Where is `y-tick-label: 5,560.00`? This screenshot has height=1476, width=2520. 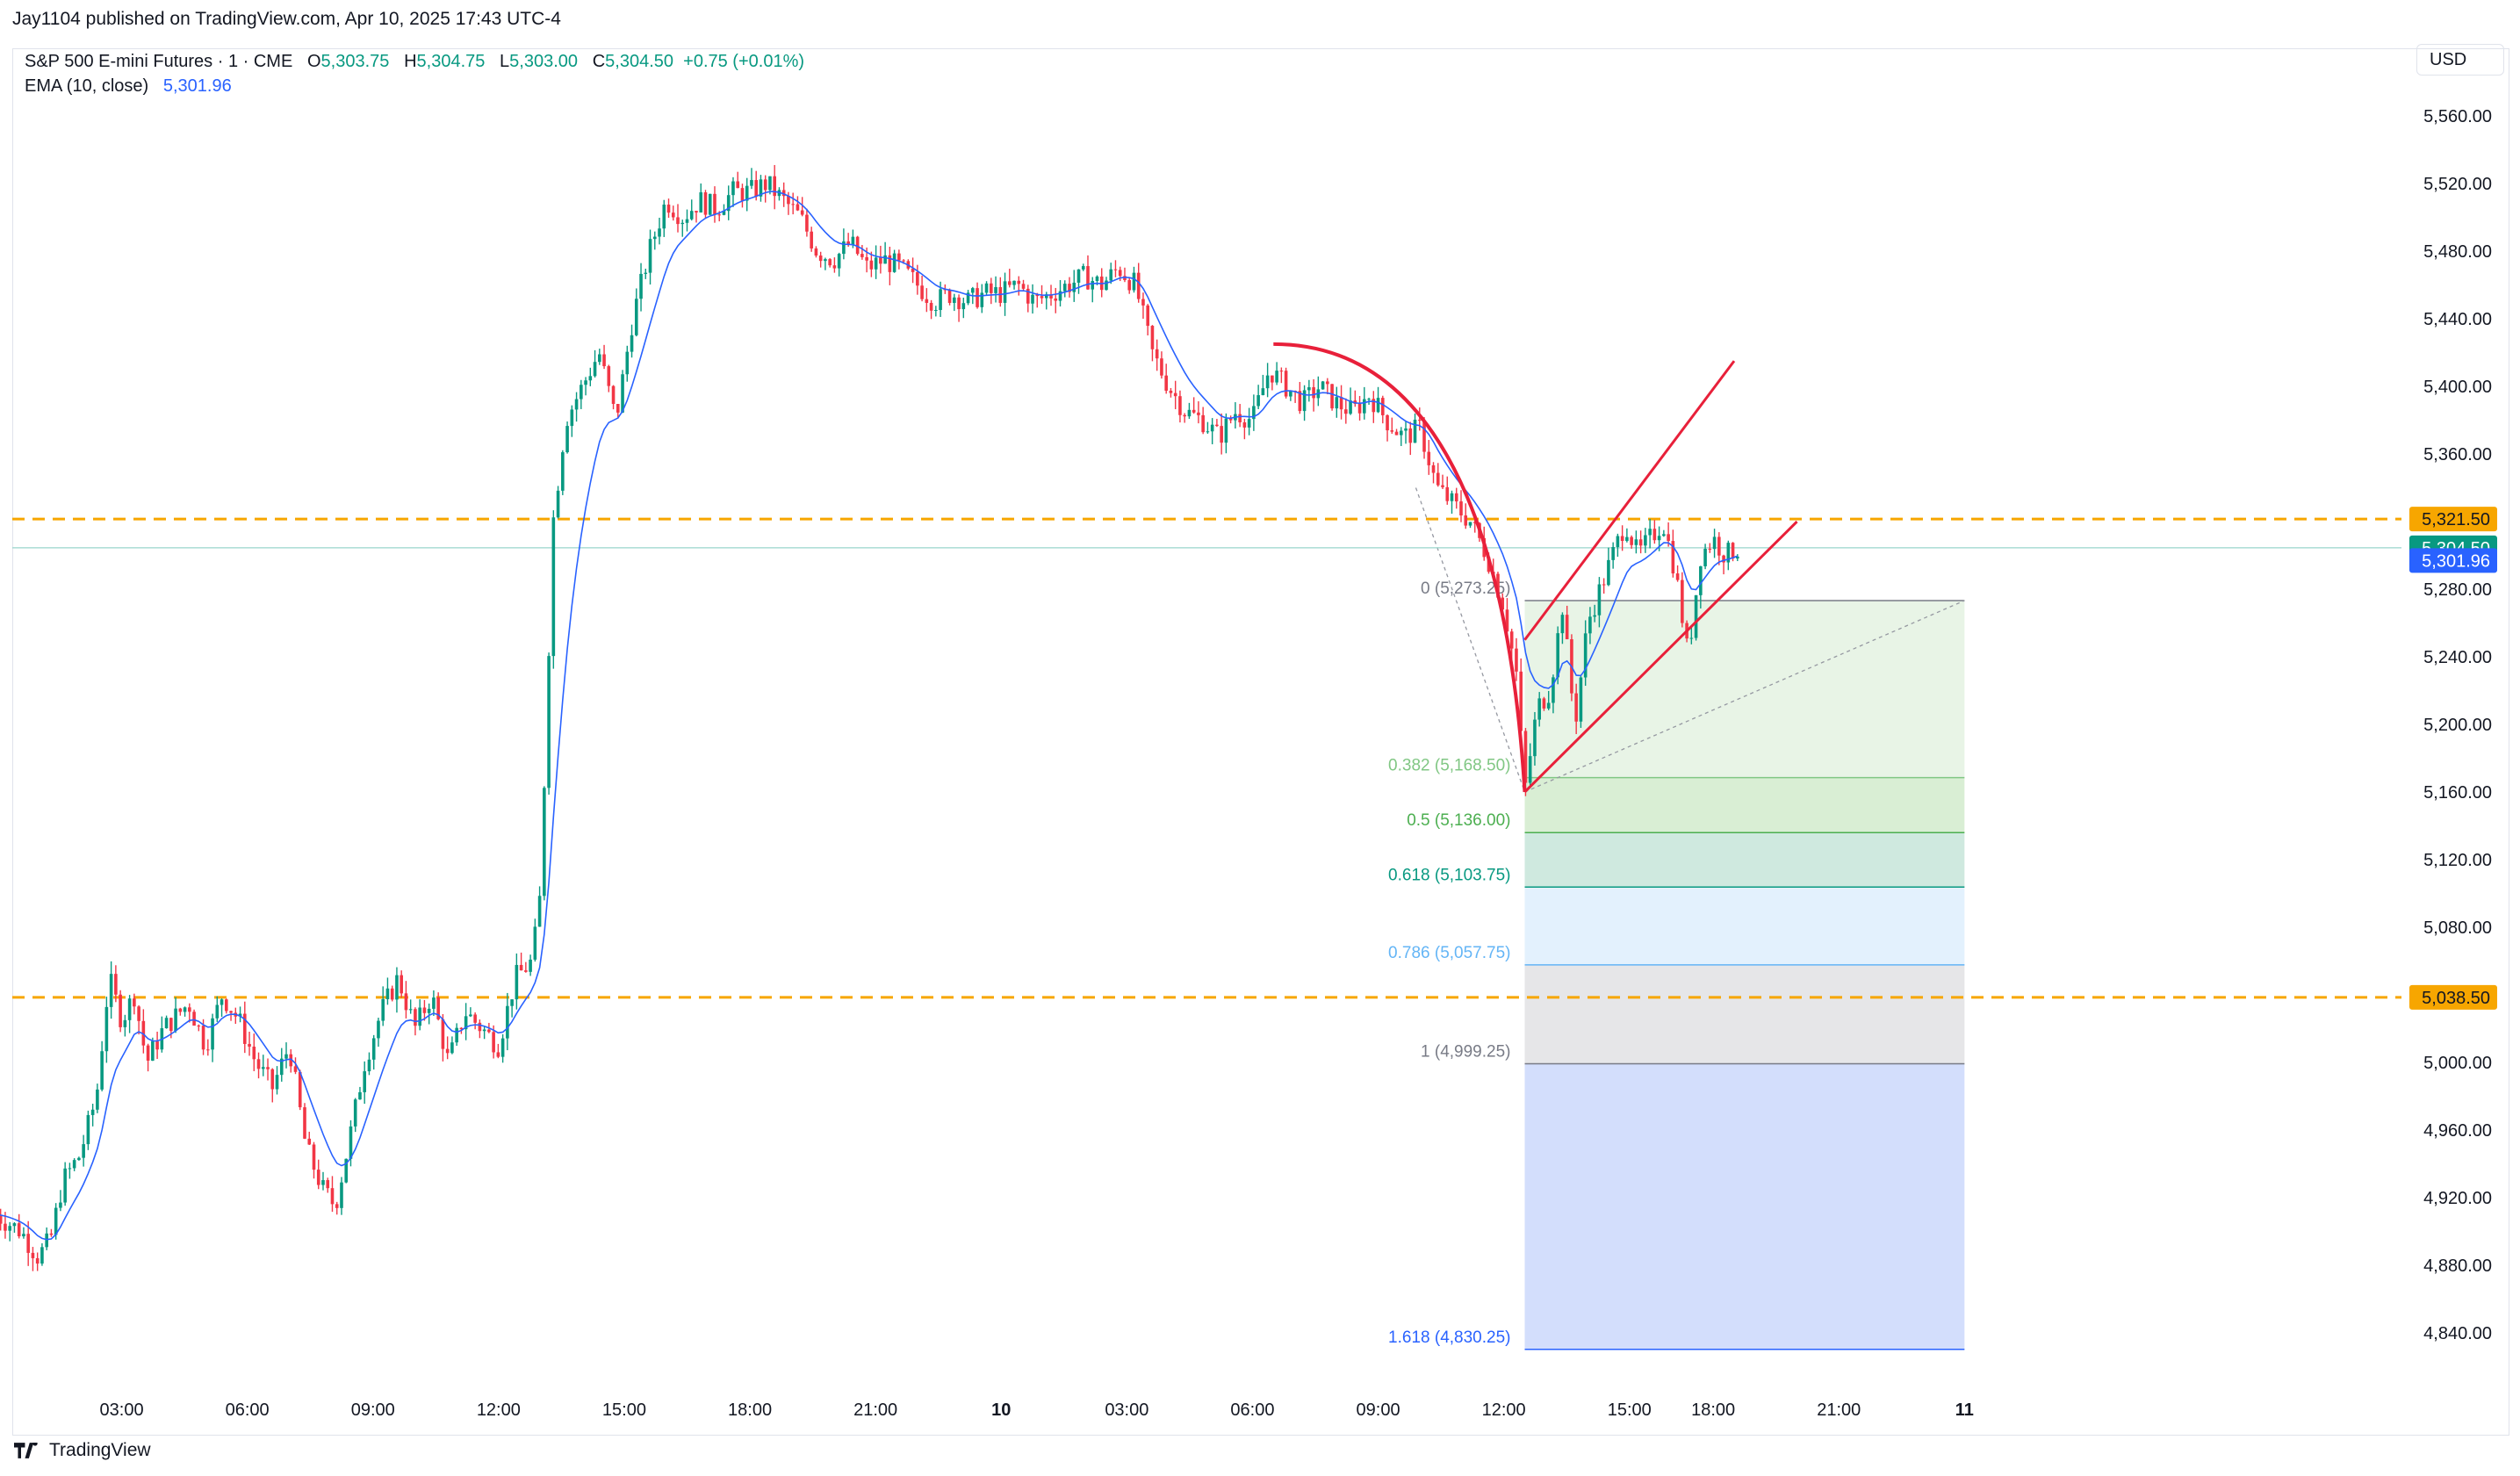 y-tick-label: 5,560.00 is located at coordinates (2457, 116).